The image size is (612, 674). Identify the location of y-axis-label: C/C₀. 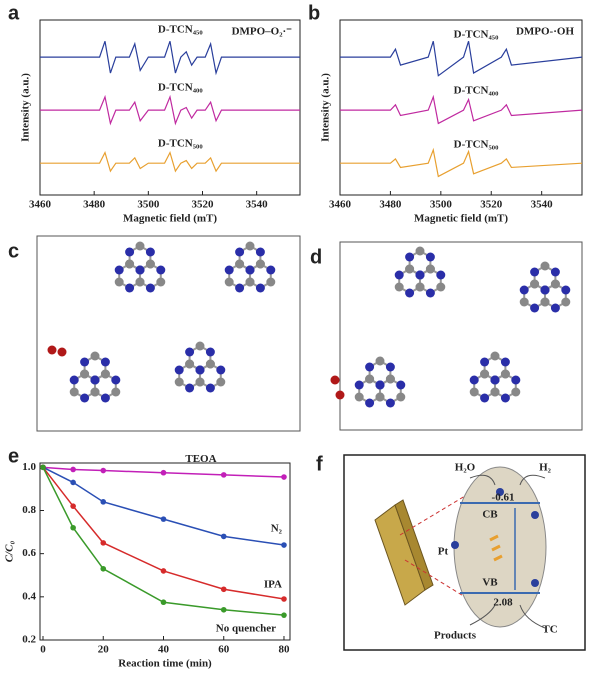
(10, 552).